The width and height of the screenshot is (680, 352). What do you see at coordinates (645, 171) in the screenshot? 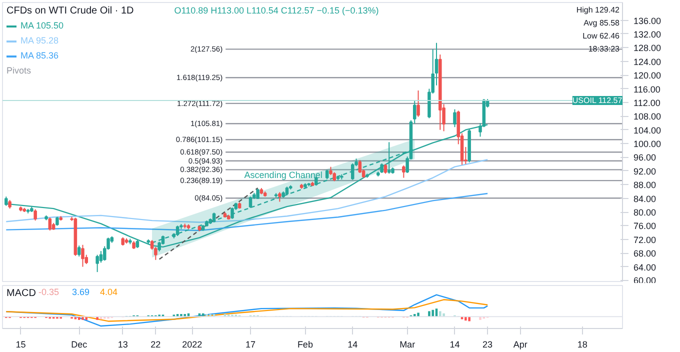
I see `y-tick-label: 92.00` at bounding box center [645, 171].